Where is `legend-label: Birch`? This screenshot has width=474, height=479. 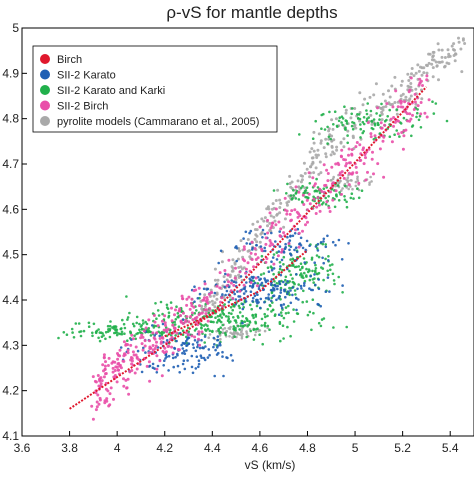
legend-label: Birch is located at coordinates (69, 60).